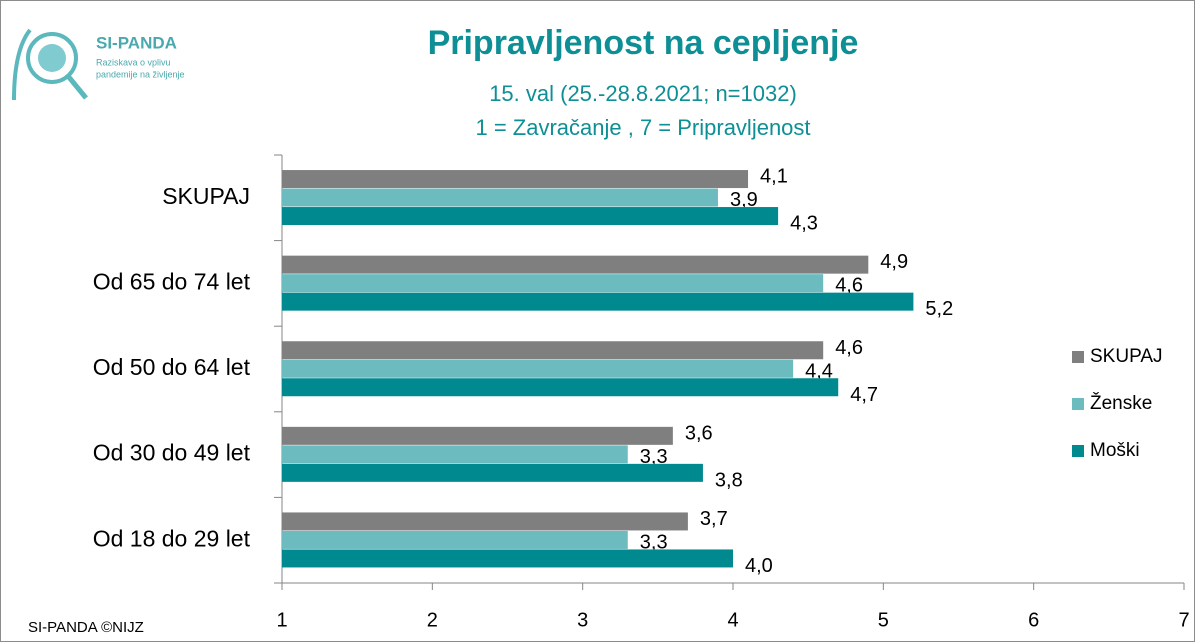 The width and height of the screenshot is (1195, 642). I want to click on chart-subtitle: 15. val (25.-28.8.2021; n=1032), so click(643, 93).